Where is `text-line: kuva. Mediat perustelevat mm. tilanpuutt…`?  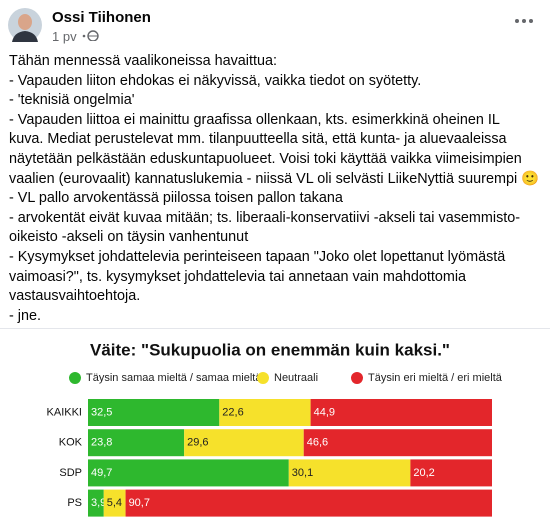
text-line: kuva. Mediat perustelevat mm. tilanpuutt… is located at coordinates (258, 139).